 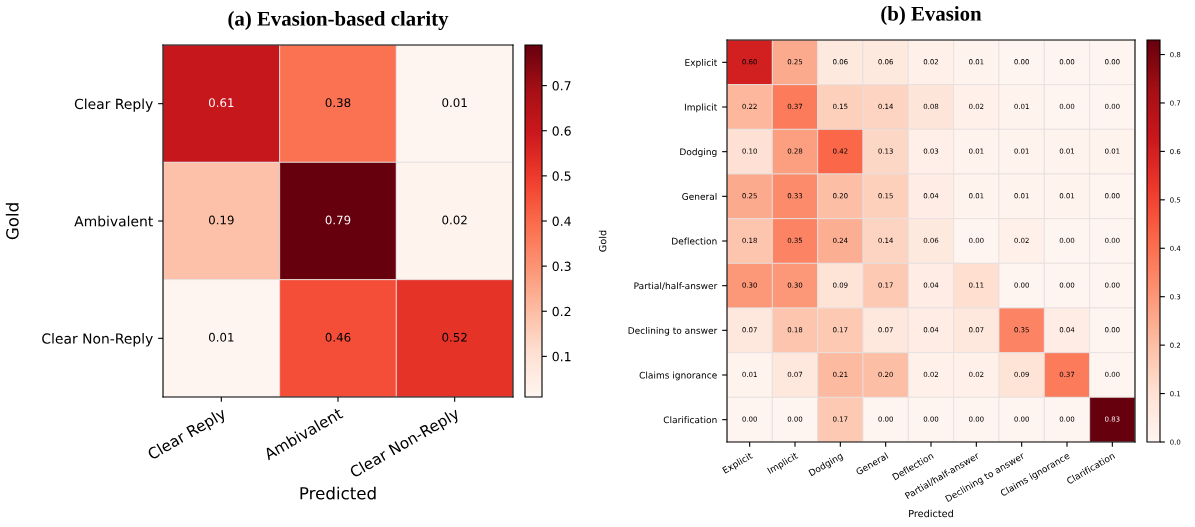 What do you see at coordinates (561, 131) in the screenshot?
I see `color-bar-label: 0.6` at bounding box center [561, 131].